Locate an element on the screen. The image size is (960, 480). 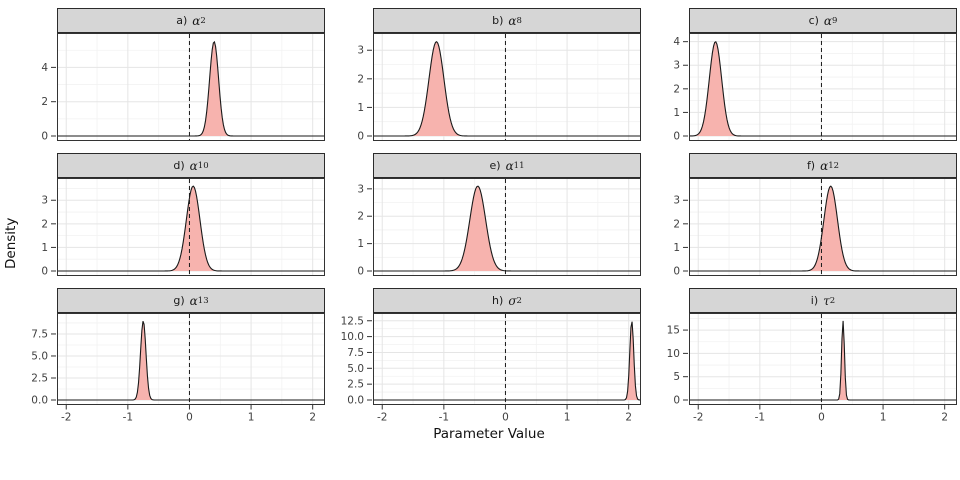
facet-alpha-2: a) α 2 0 2 4 is located at coordinates (173, 75).